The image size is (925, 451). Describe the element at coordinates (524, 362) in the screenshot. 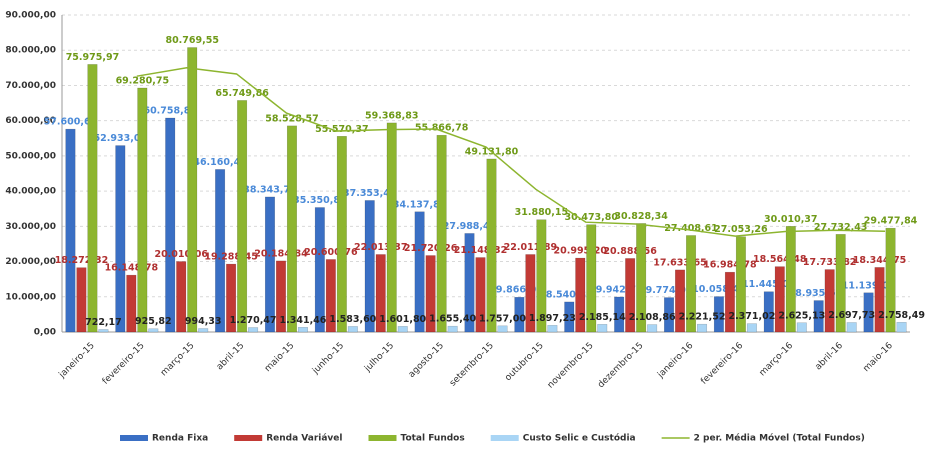

I see `x-tick-label: outubro-15` at that location.